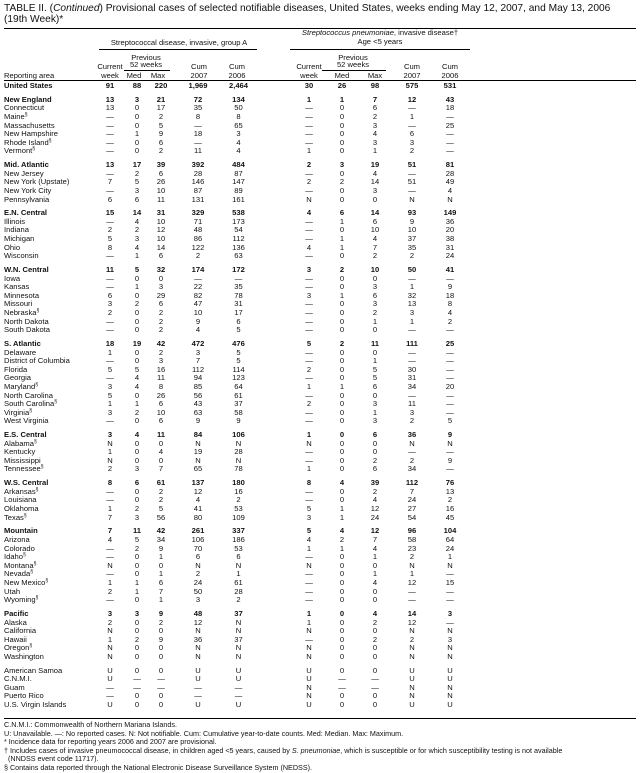 This screenshot has width=640, height=773. What do you see at coordinates (198, 613) in the screenshot?
I see `sga-cum-2007: 48` at bounding box center [198, 613].